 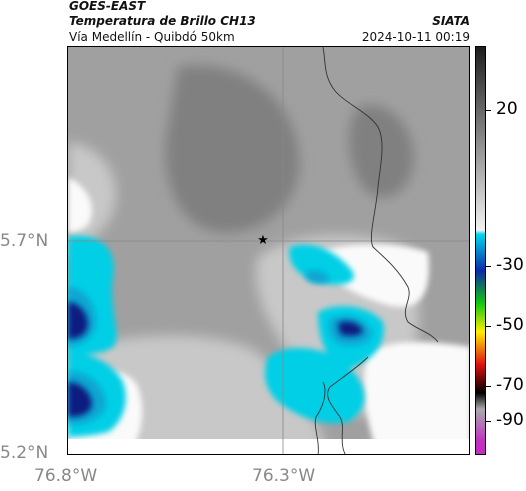 What do you see at coordinates (451, 21) in the screenshot?
I see `organization-label: SIATA` at bounding box center [451, 21].